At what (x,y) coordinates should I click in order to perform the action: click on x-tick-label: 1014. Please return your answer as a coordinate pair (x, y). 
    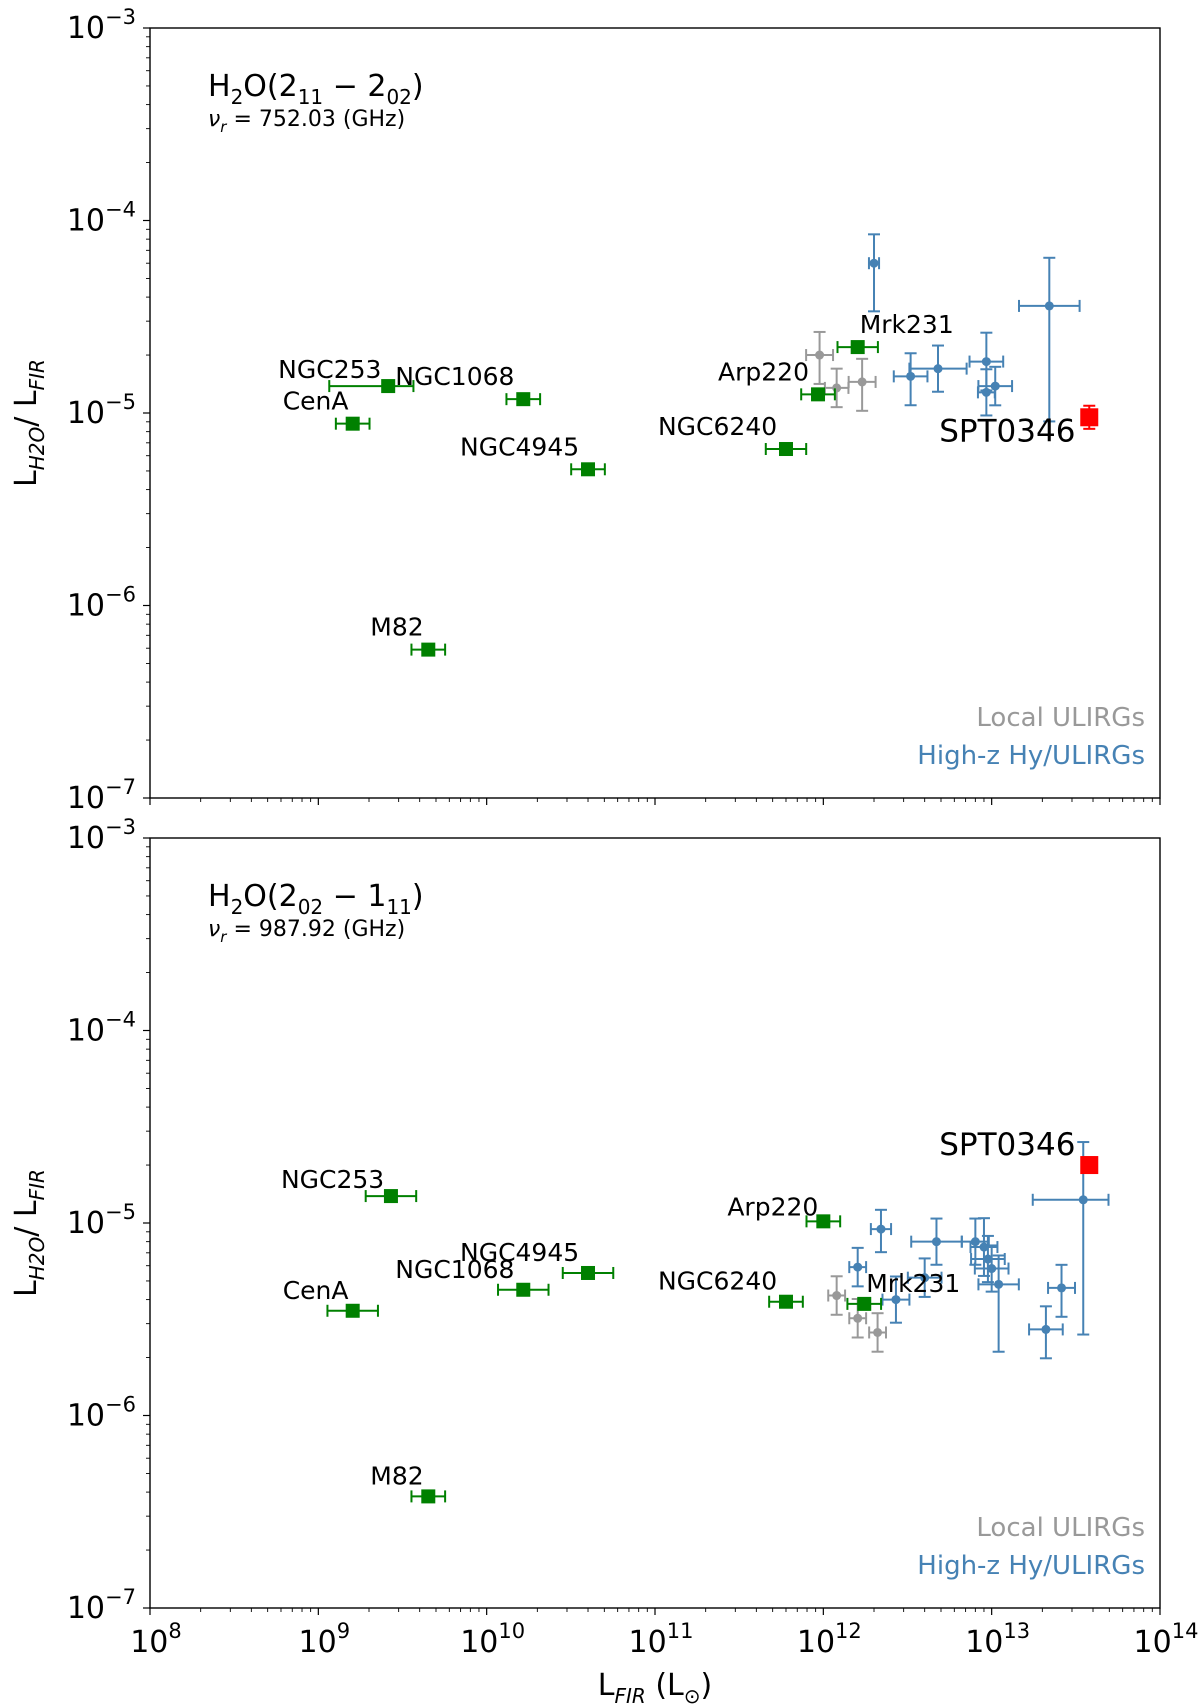
    Looking at the image, I should click on (1166, 1639).